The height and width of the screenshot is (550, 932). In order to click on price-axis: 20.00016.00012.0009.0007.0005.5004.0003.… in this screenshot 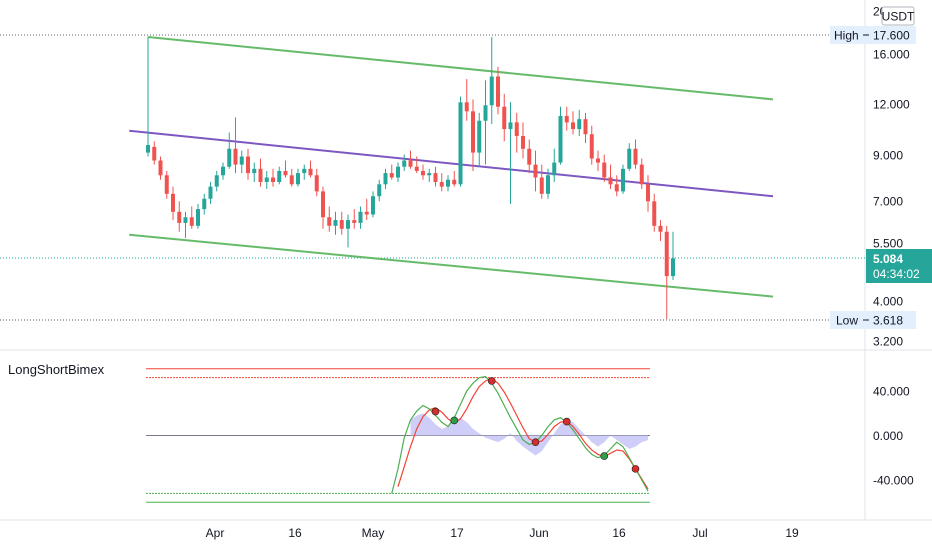, I will do `click(891, 177)`.